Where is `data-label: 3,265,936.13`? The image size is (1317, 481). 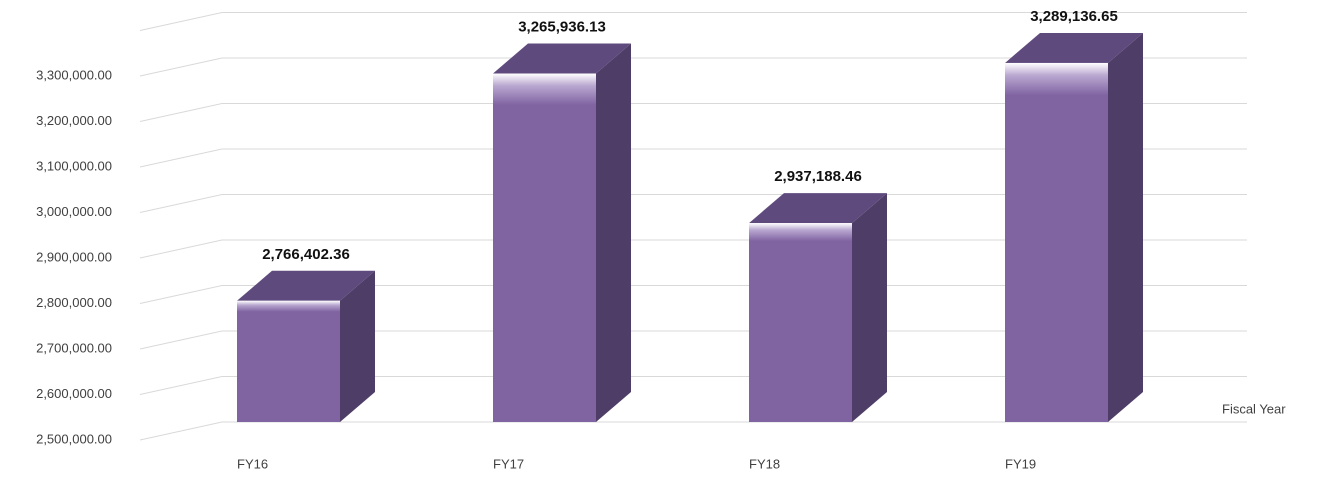 data-label: 3,265,936.13 is located at coordinates (562, 26).